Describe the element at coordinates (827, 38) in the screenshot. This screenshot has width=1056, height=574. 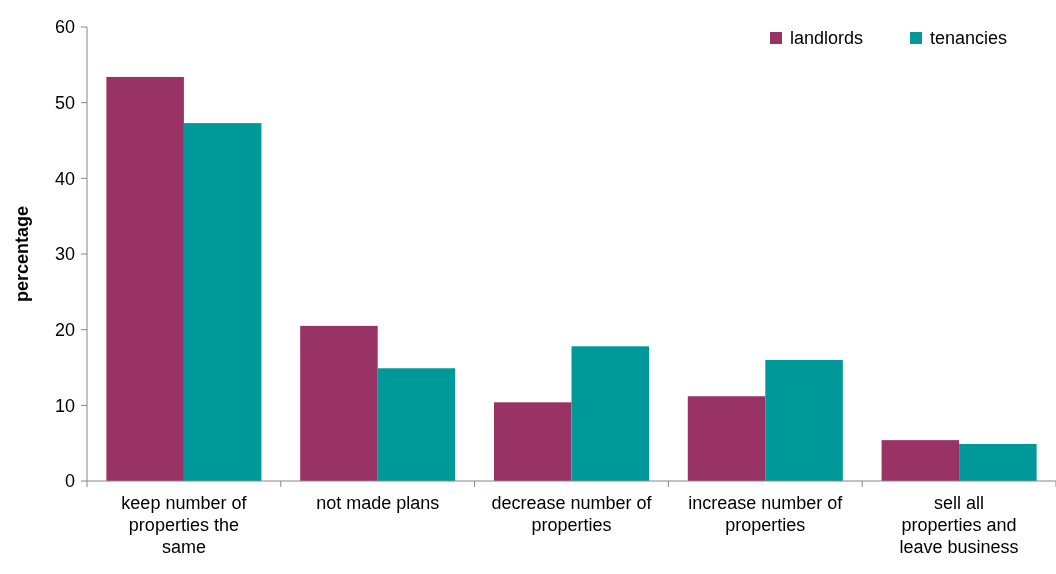
I see `legend-label: landlords` at that location.